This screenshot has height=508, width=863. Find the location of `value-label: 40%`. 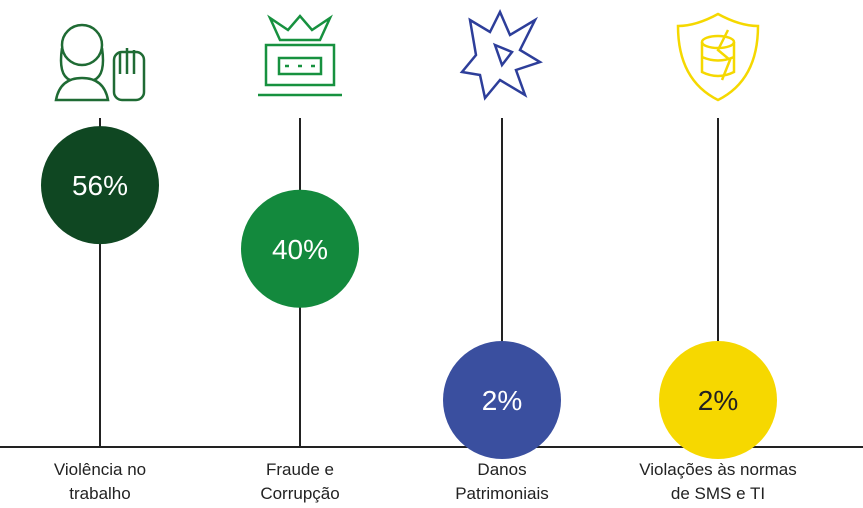

value-label: 40% is located at coordinates (300, 249).